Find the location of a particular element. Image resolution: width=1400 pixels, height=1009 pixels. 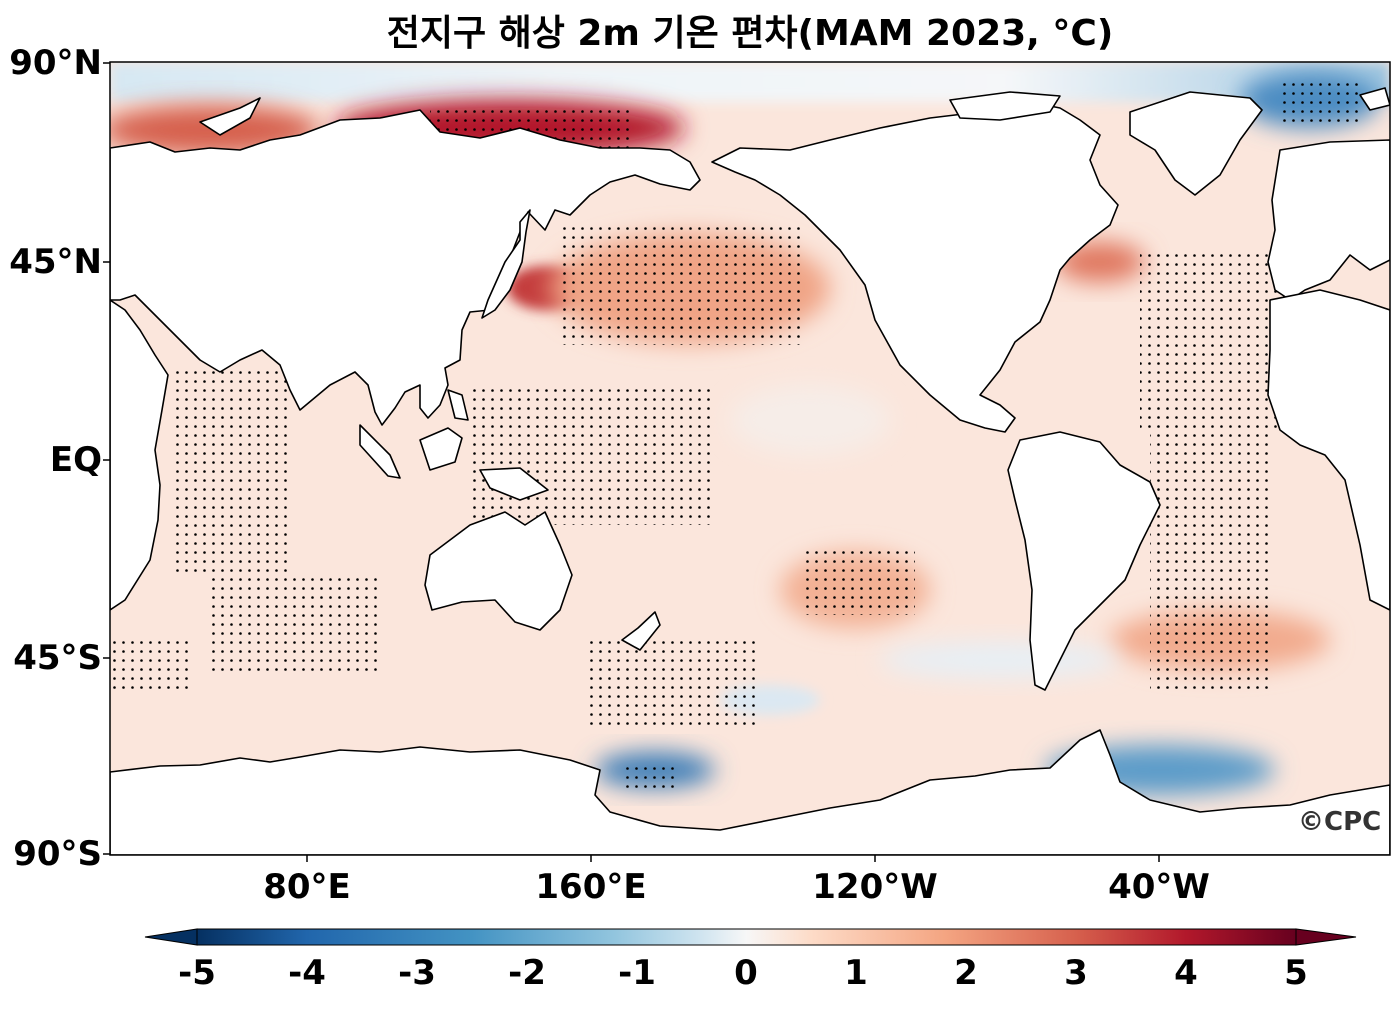

land-antarctica is located at coordinates (750, 792).